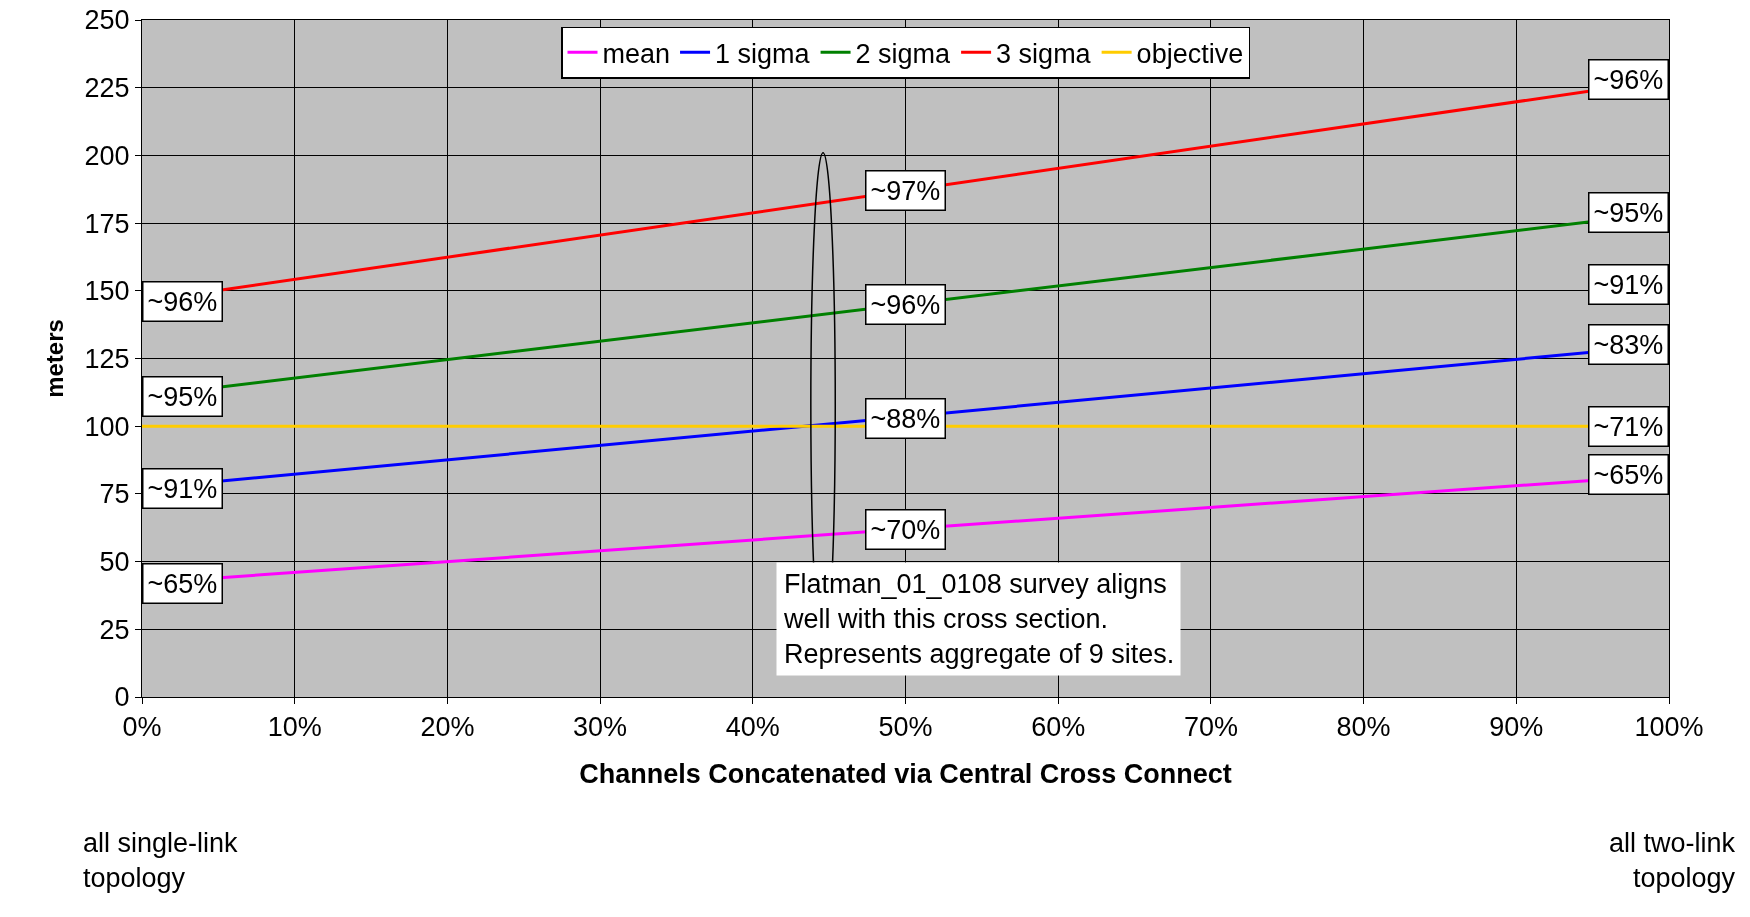 Image resolution: width=1750 pixels, height=917 pixels. What do you see at coordinates (905, 727) in the screenshot?
I see `x-tick-label: 50%` at bounding box center [905, 727].